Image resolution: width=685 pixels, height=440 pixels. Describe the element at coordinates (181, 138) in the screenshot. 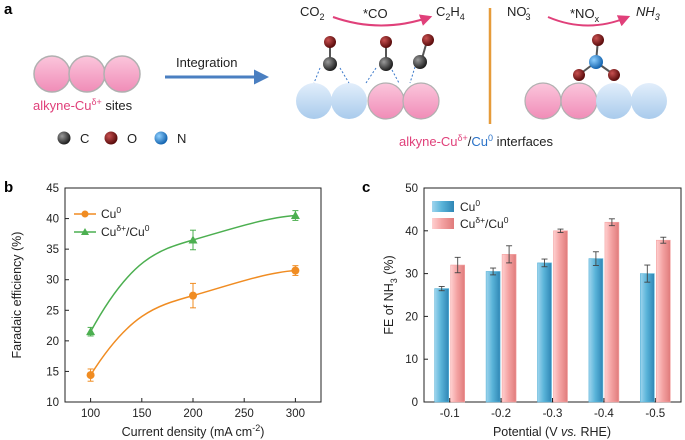

I see `atom-legend-n: N` at that location.